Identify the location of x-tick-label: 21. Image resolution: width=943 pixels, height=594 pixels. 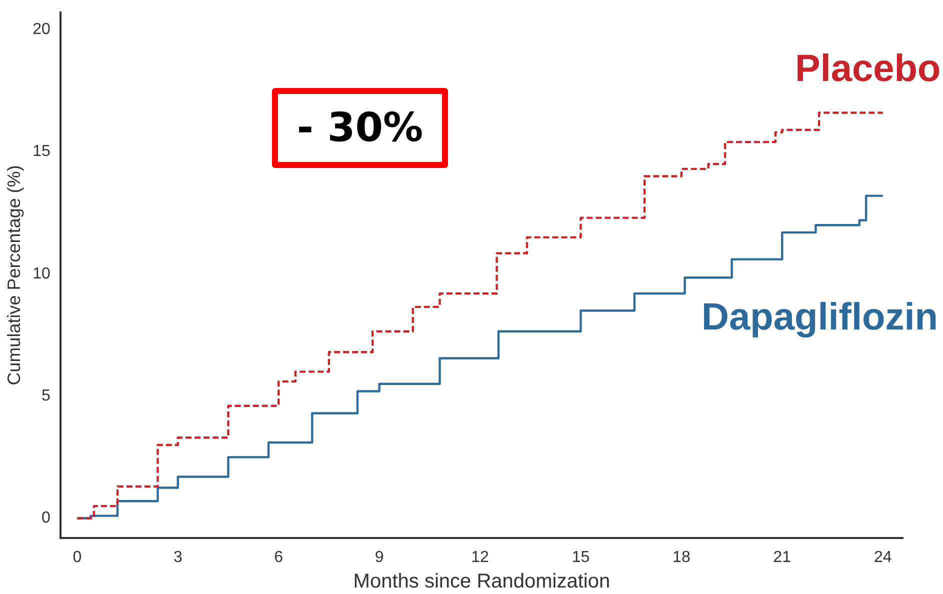
(782, 557).